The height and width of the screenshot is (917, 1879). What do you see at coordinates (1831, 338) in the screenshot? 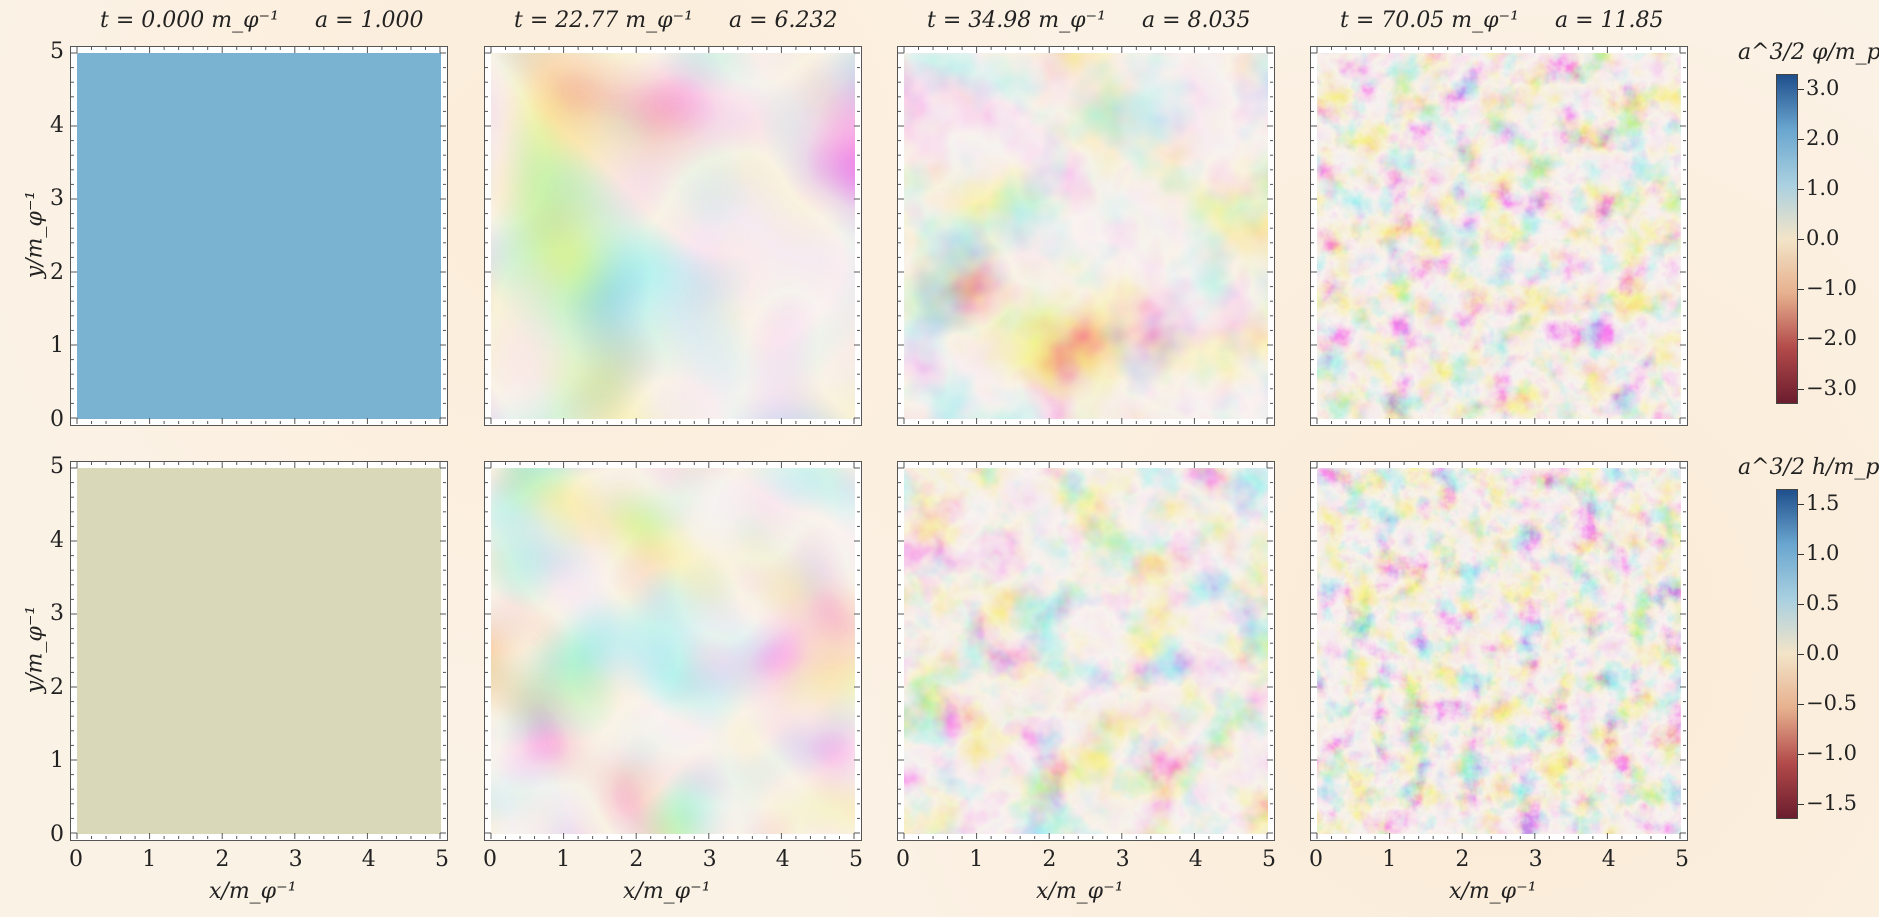
I see `colorbar-tick-label: −2.0` at bounding box center [1831, 338].